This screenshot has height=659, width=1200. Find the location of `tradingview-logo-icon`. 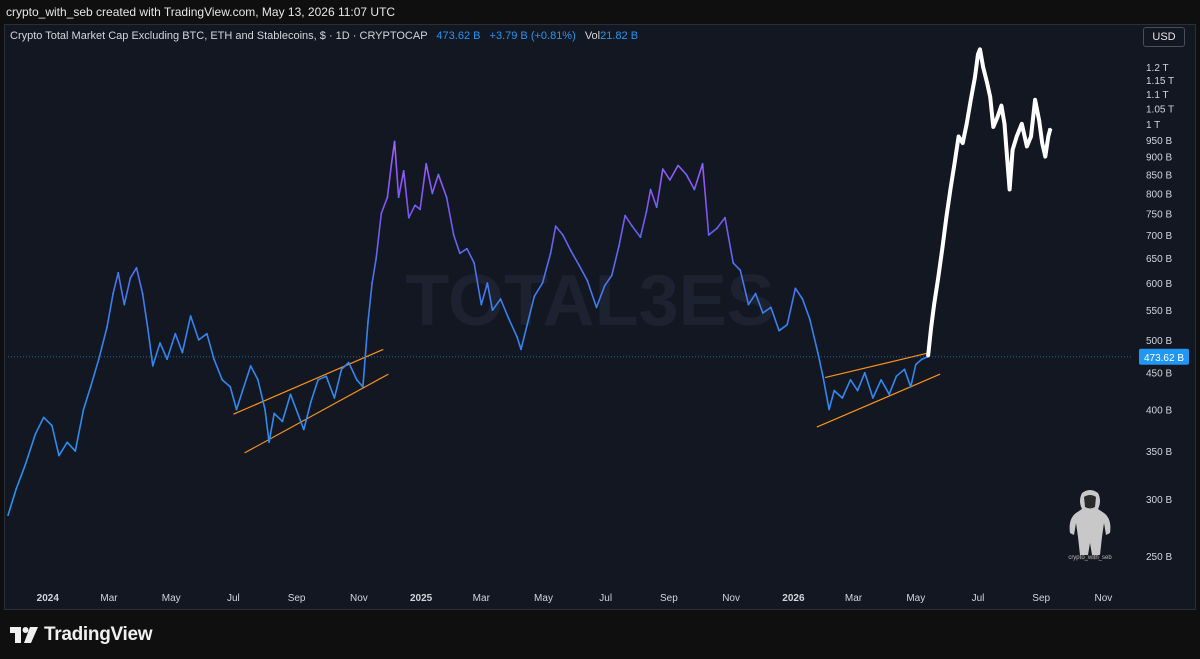

tradingview-logo-icon is located at coordinates (24, 635).